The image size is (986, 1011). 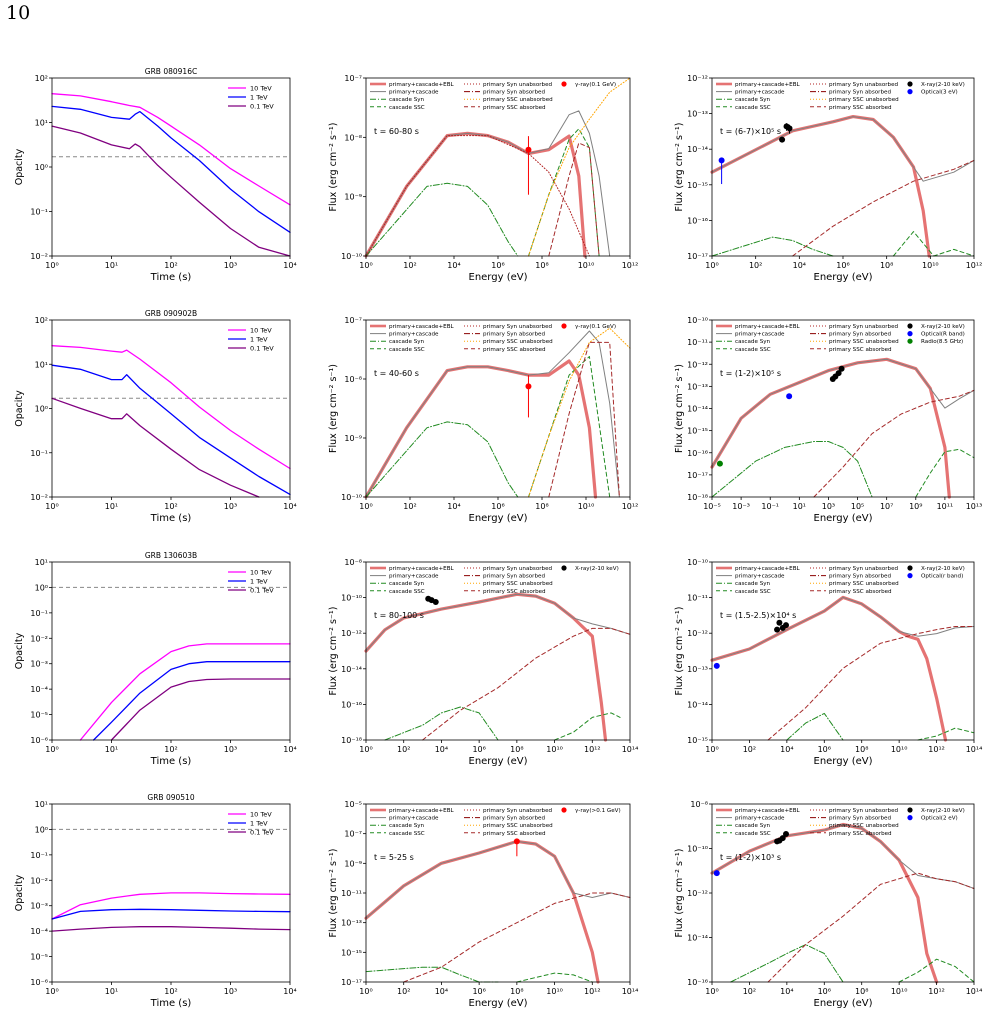 I want to click on legend-label: 0.1 TeV, so click(x=262, y=349).